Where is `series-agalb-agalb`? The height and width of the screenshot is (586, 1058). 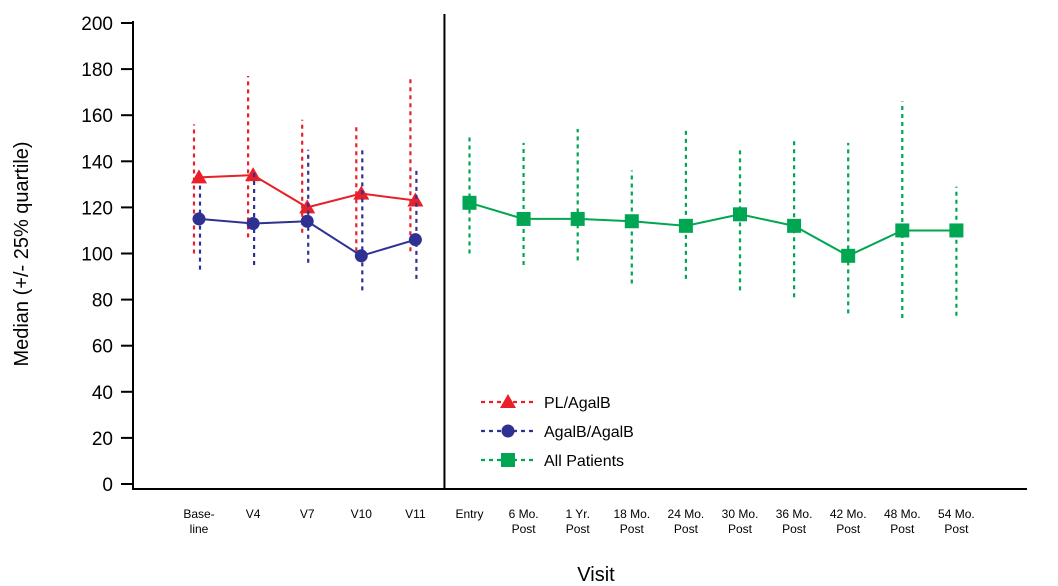 series-agalb-agalb is located at coordinates (307, 219).